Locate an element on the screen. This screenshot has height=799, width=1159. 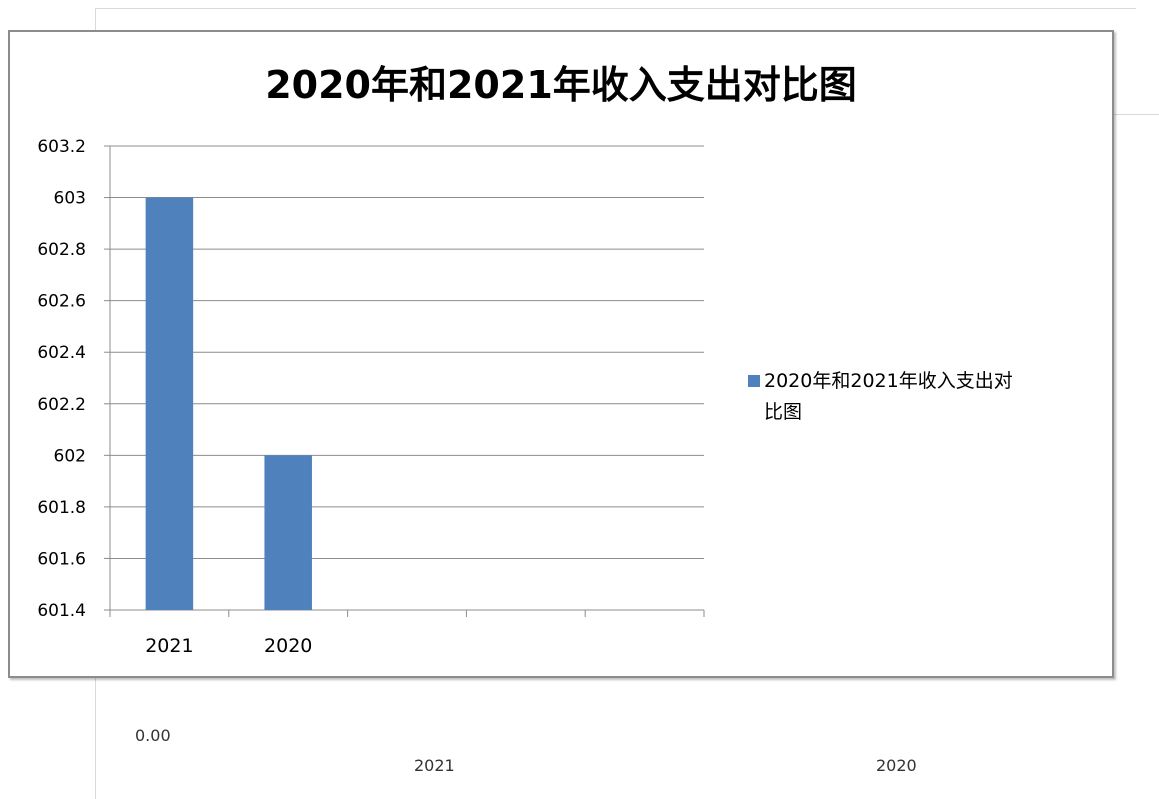
y-tick-label: 602 is located at coordinates (70, 456).